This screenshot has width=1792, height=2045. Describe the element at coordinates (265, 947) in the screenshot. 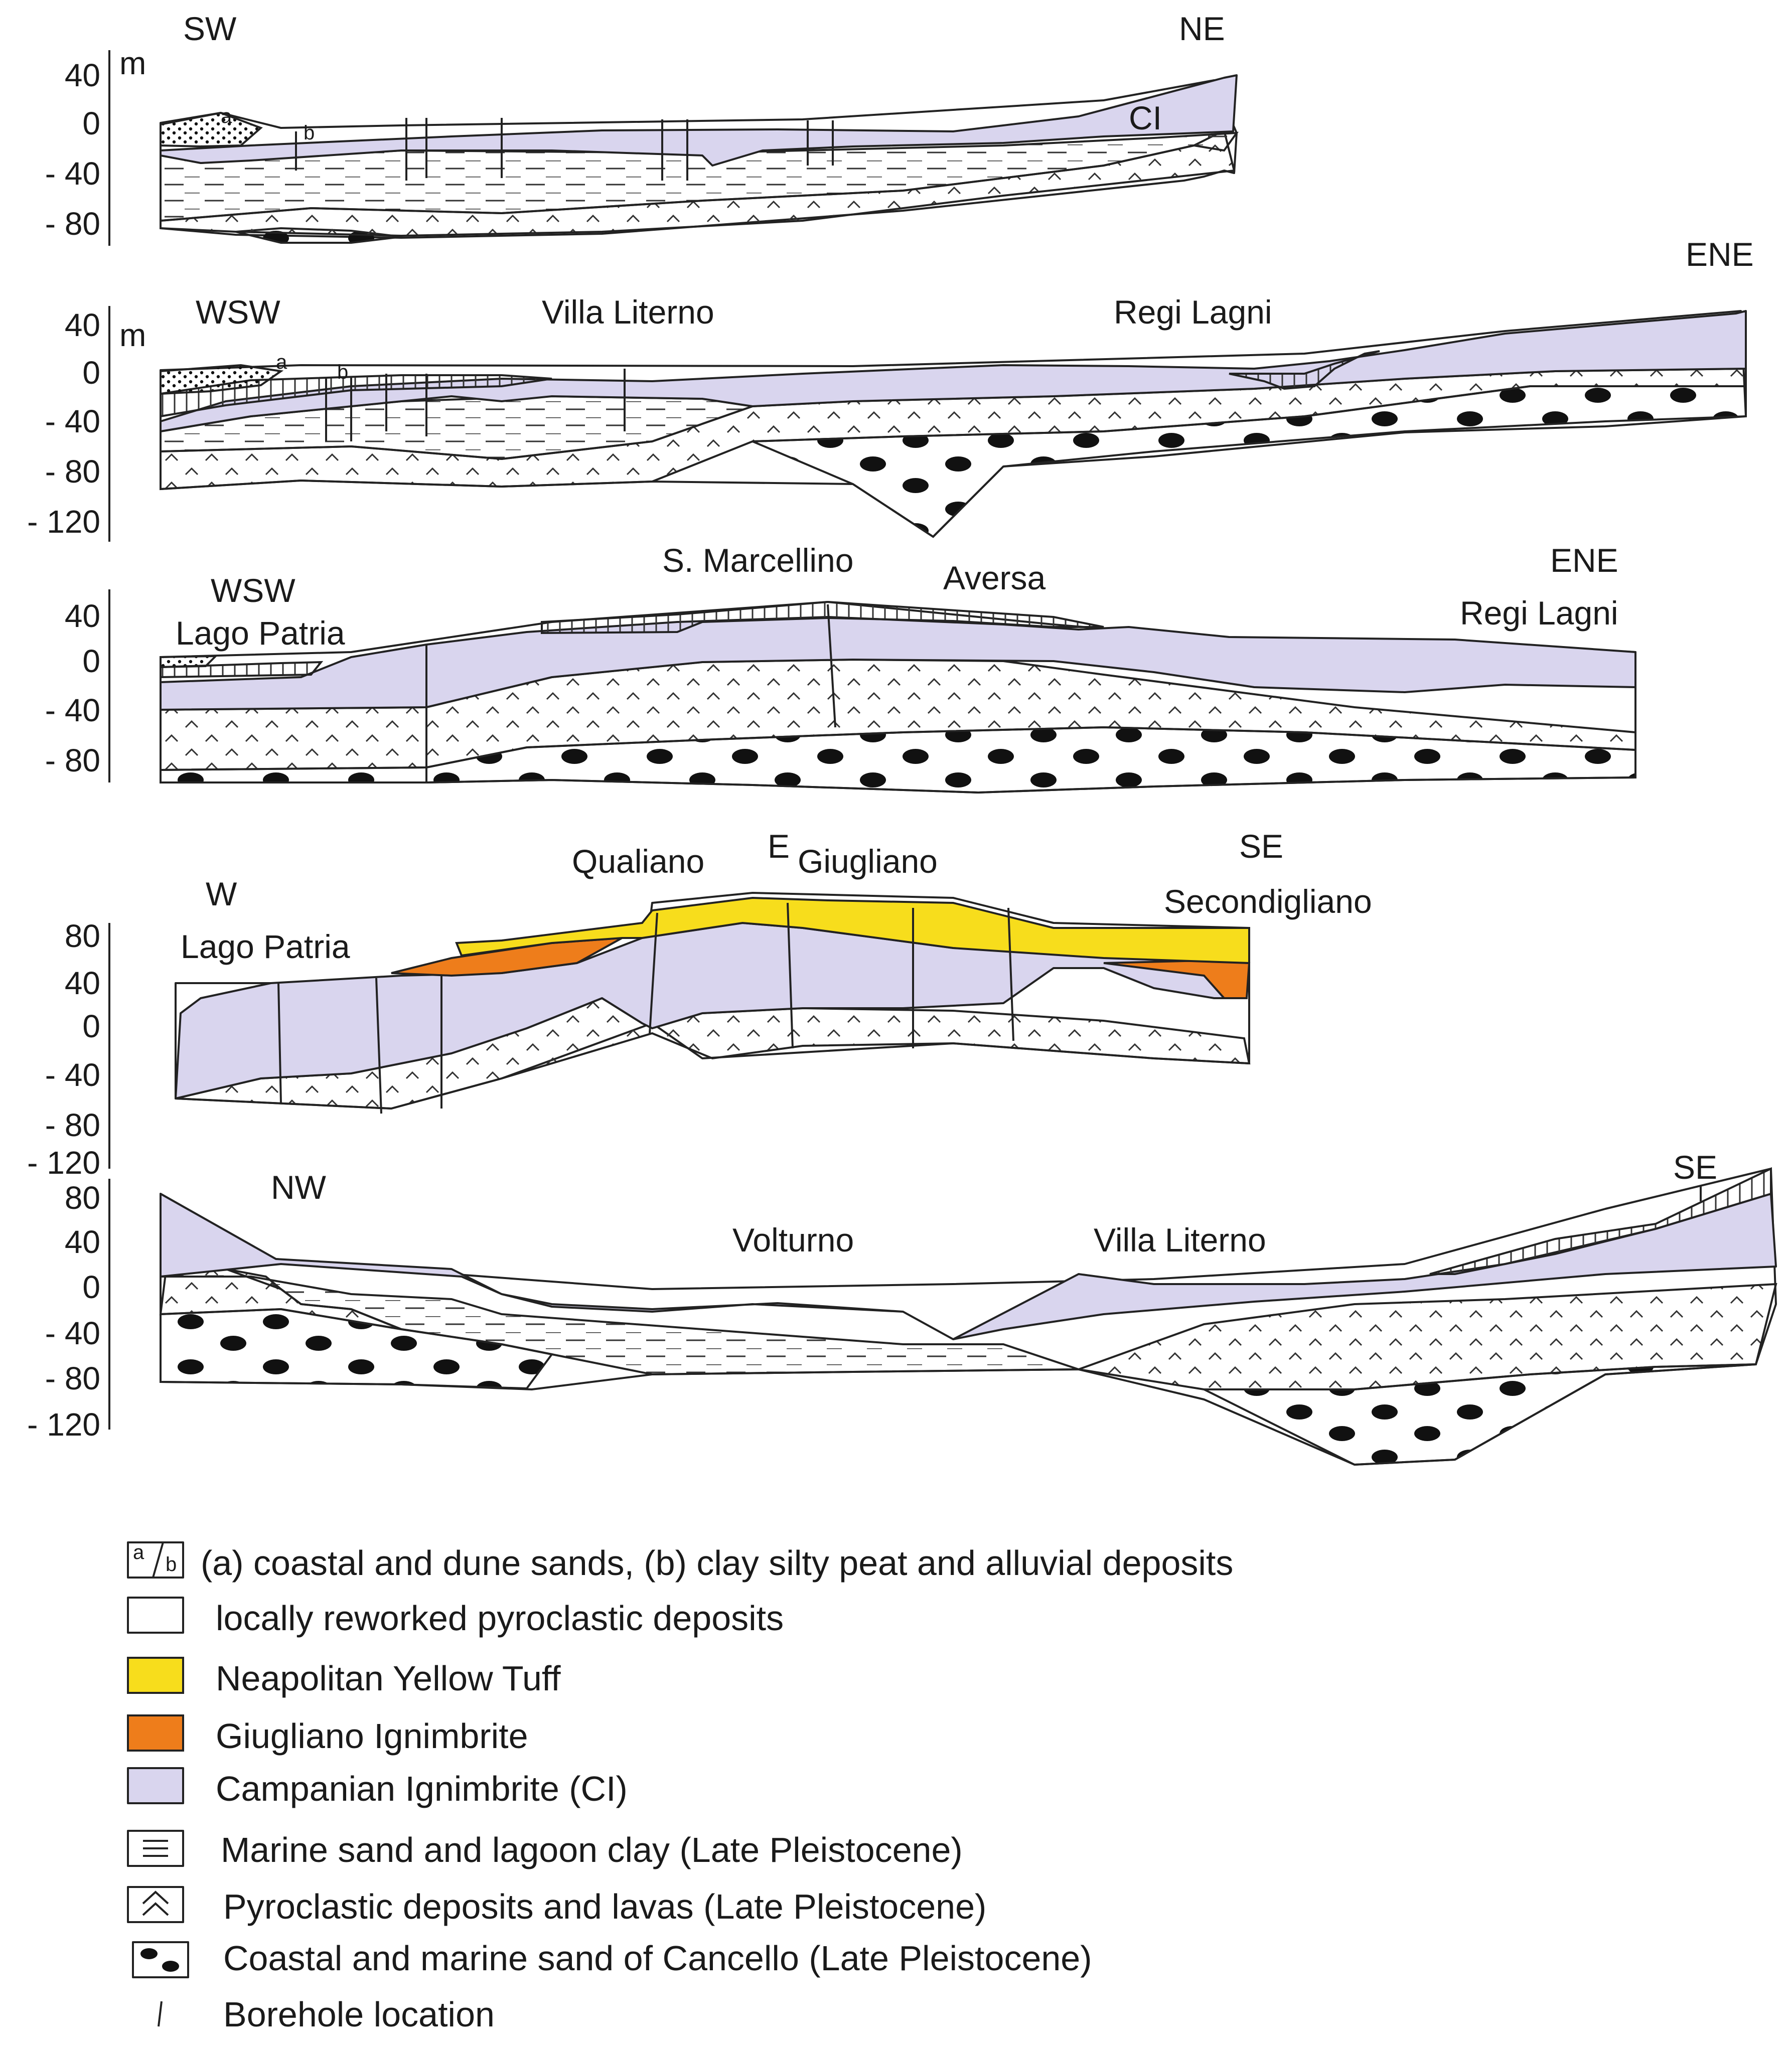

I see `section-4-place-left: Lago Patria` at that location.